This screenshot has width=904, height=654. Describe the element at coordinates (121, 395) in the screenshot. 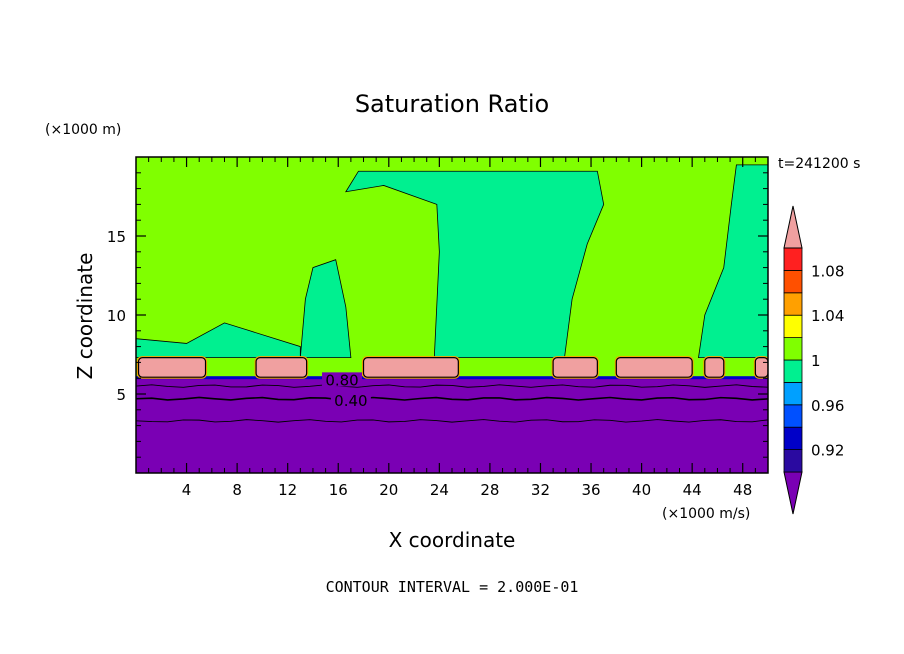

I see `y-tick-label: 5` at that location.